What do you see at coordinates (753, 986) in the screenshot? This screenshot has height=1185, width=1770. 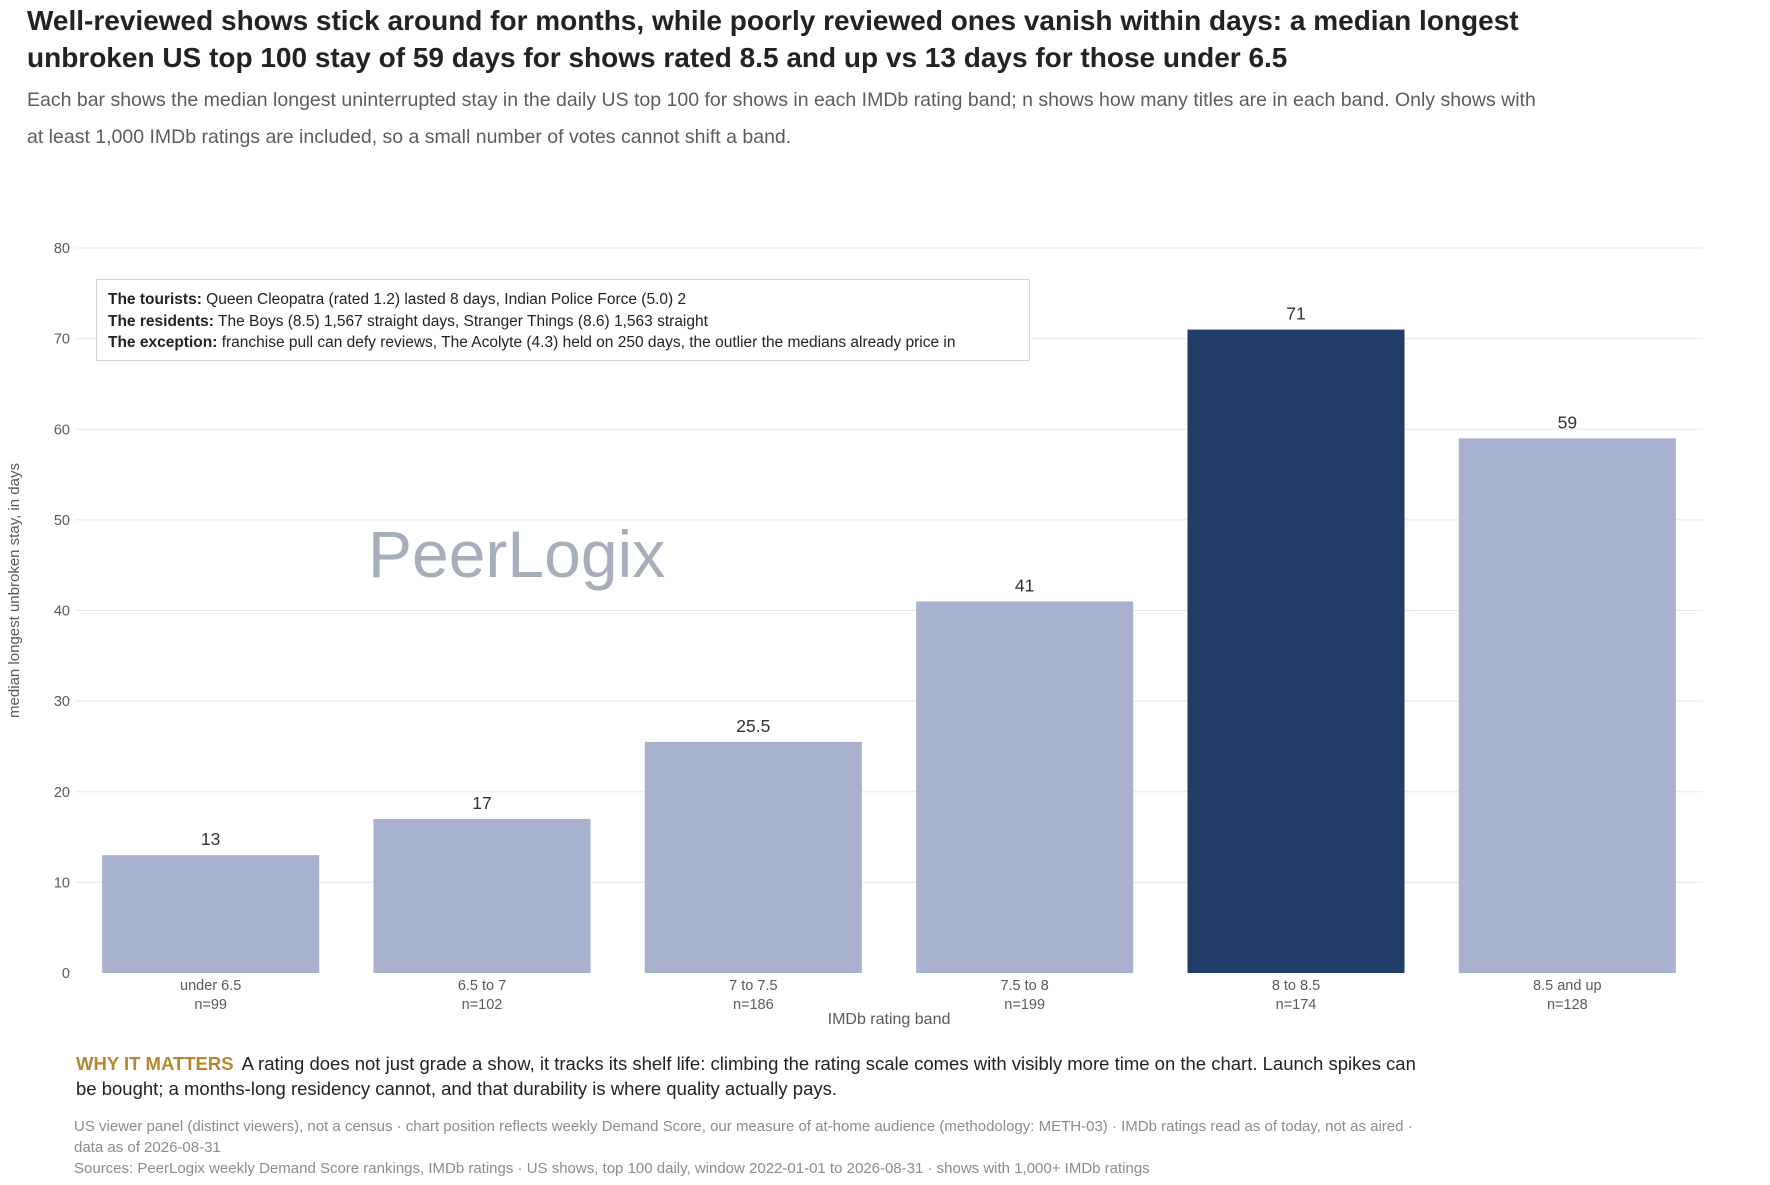 I see `x-tick-label: 7 to 7.5` at bounding box center [753, 986].